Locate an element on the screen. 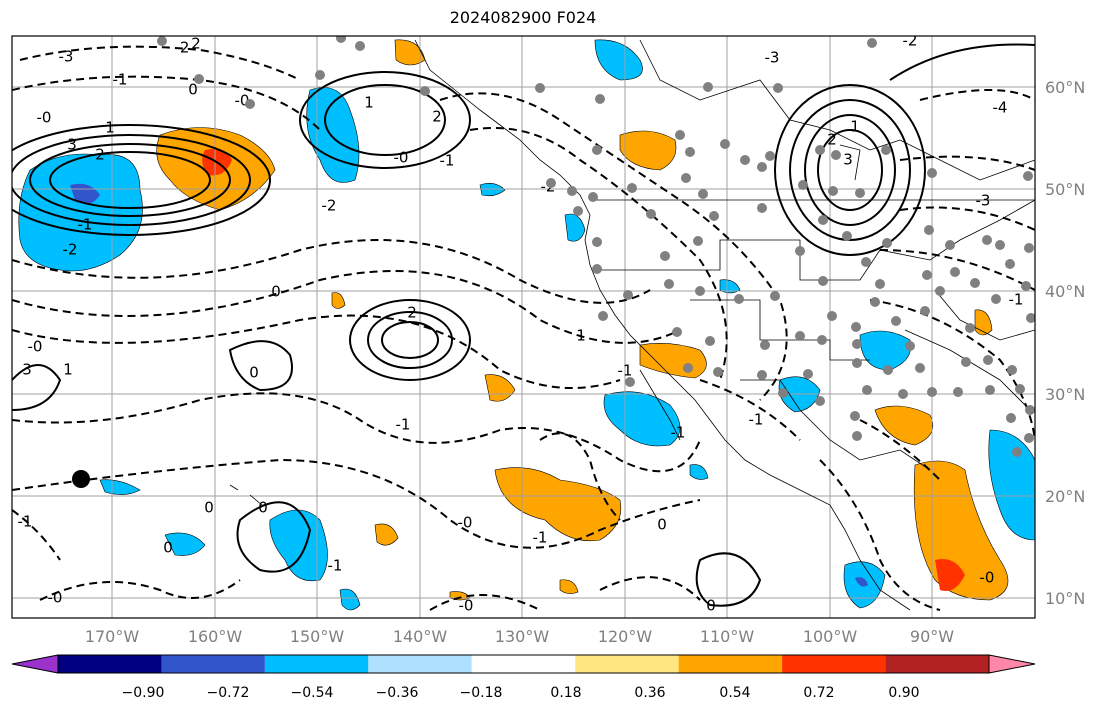 This screenshot has height=712, width=1105. colorbar-extend-low is located at coordinates (35, 664).